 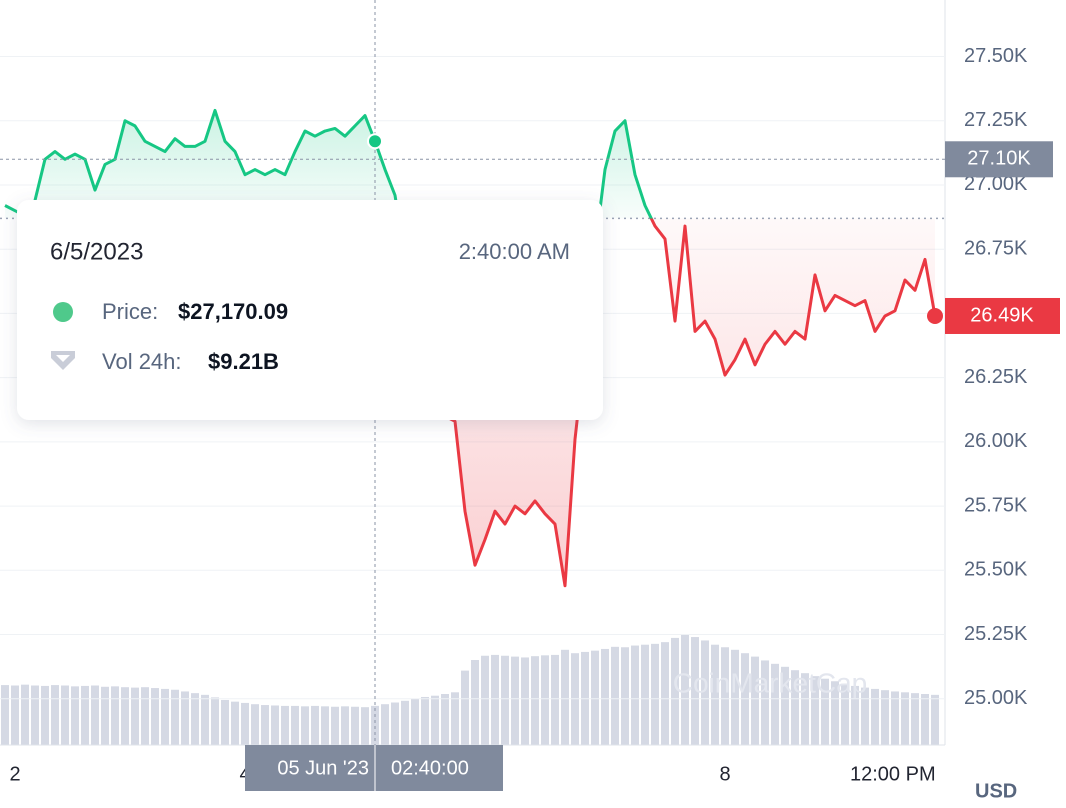 I want to click on crosshair-price-box, so click(x=999, y=159).